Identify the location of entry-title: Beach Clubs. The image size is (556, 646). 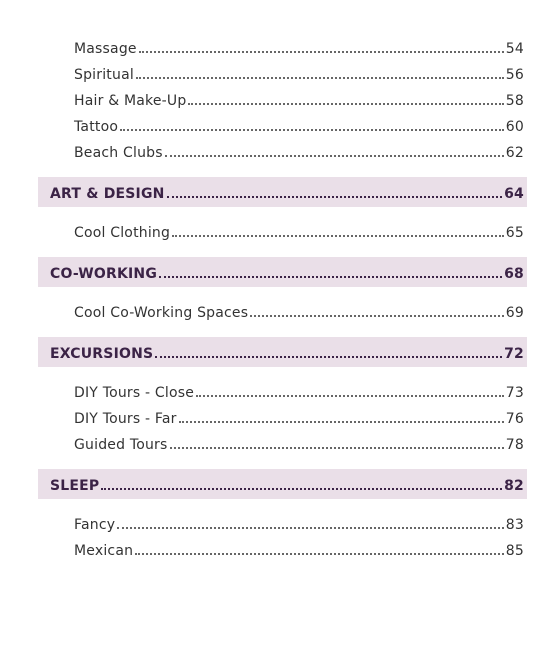
(118, 153).